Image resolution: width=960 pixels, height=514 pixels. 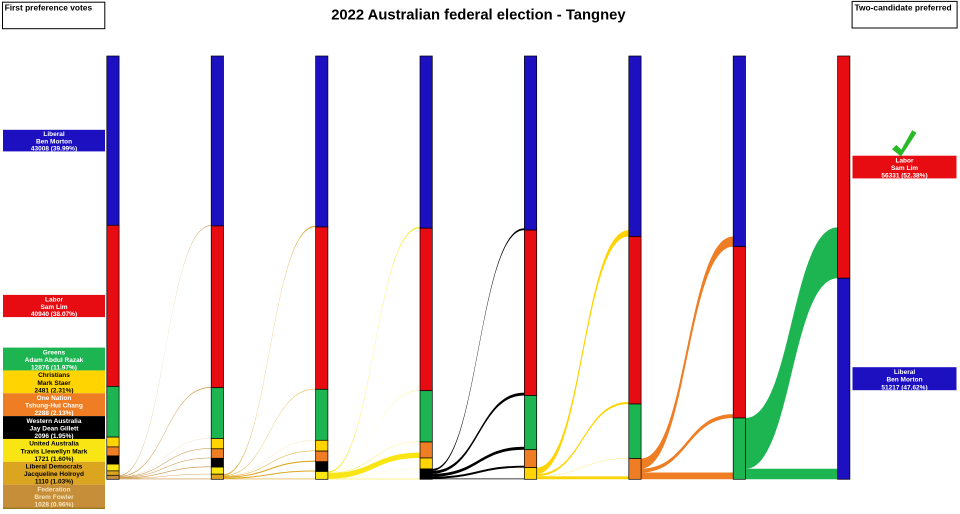 I want to click on svg-text: 2481 (2.31%), so click(x=53, y=390).